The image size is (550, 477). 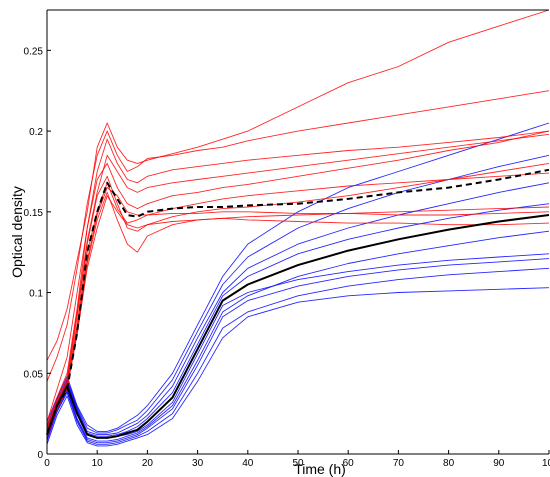 I want to click on x-tick-label: 40, so click(x=248, y=463).